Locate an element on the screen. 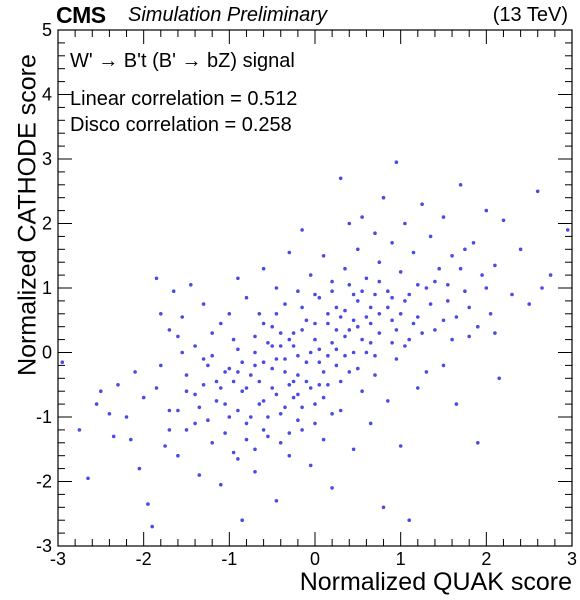 This screenshot has height=600, width=580. y-tick-label: 0 is located at coordinates (47, 353).